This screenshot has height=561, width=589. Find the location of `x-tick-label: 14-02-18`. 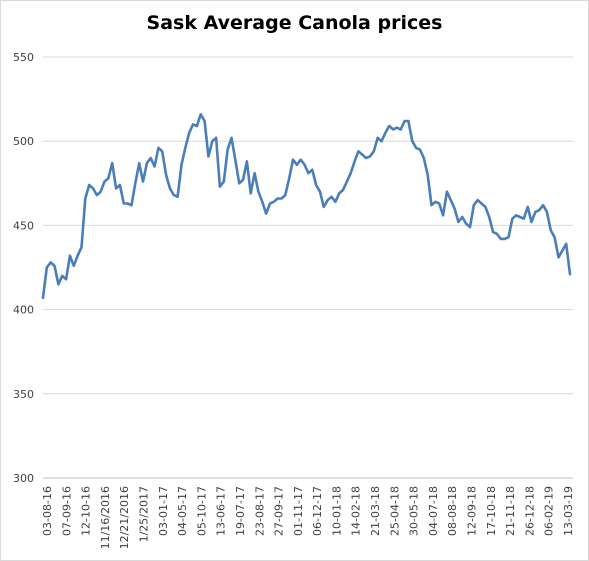

x-tick-label: 14-02-18 is located at coordinates (356, 511).